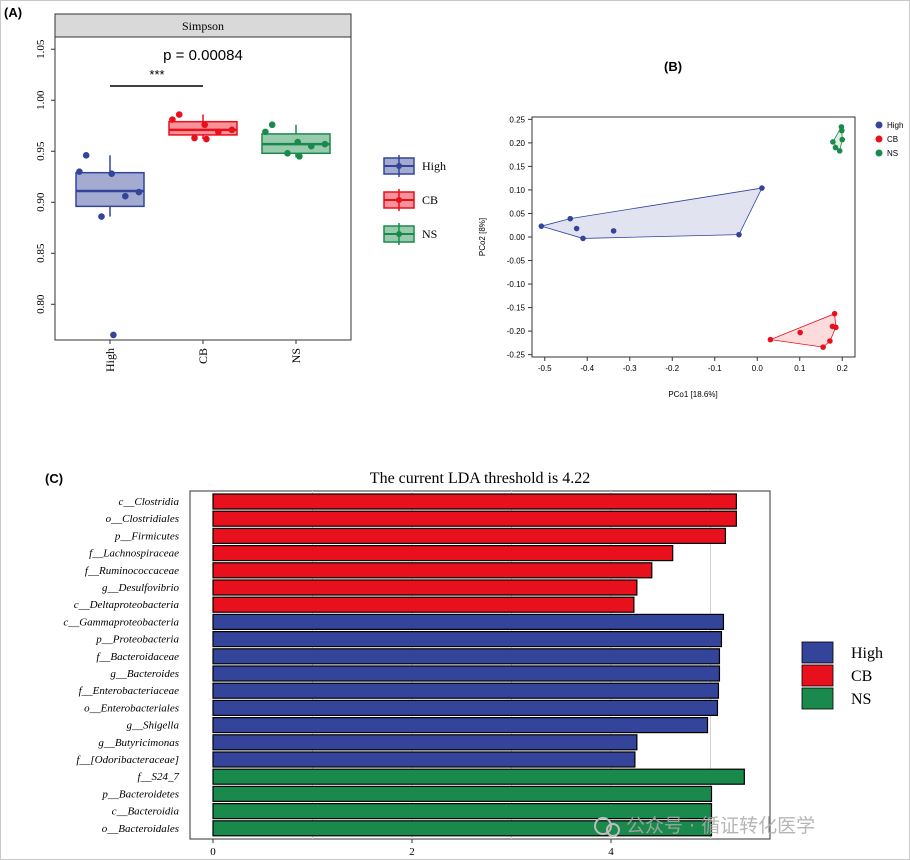 The height and width of the screenshot is (860, 910). What do you see at coordinates (203, 225) in the screenshot?
I see `box-series-a` at bounding box center [203, 225].